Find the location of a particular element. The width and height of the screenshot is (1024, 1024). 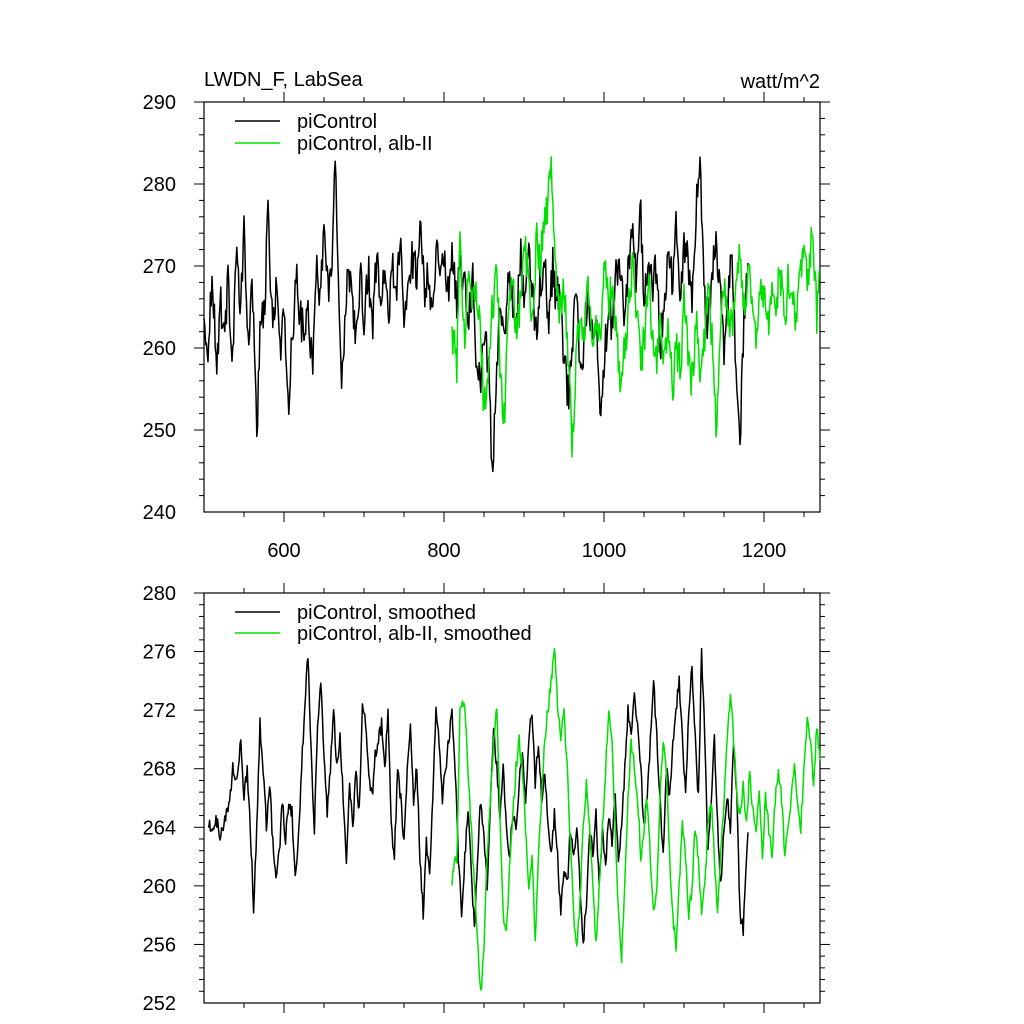

y-tick-label: 272 is located at coordinates (159, 711).